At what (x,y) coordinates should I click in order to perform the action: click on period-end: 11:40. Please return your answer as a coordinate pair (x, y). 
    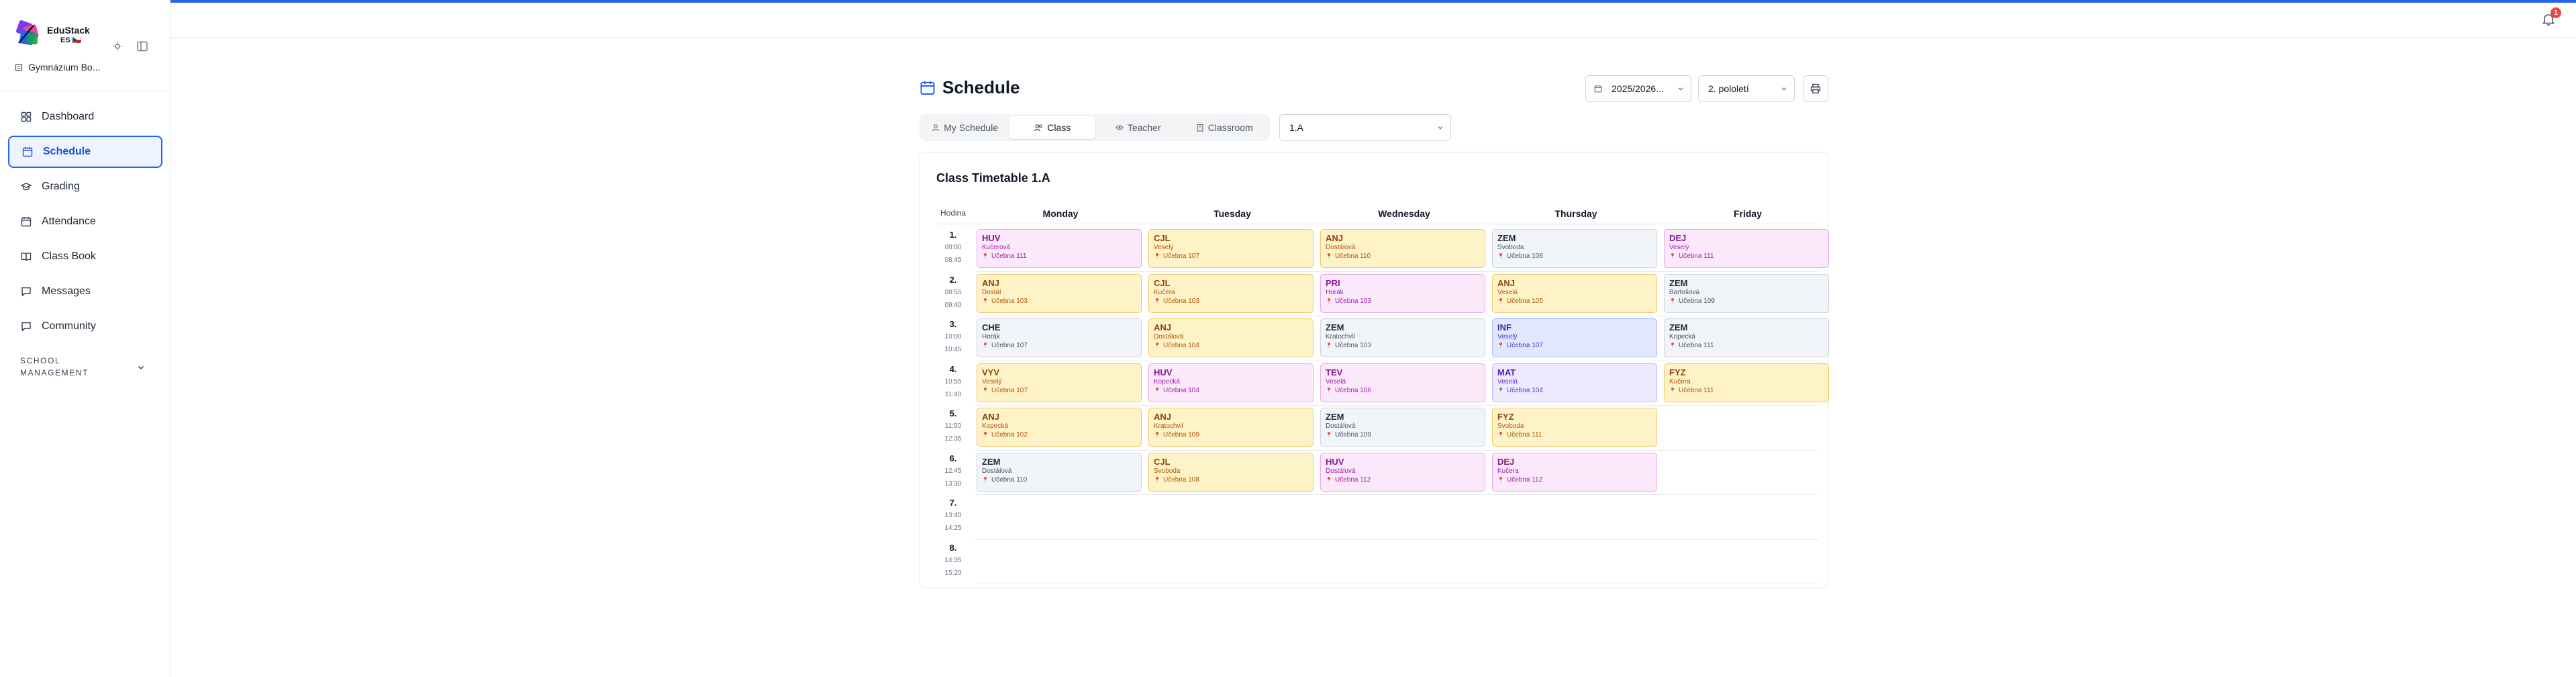
    Looking at the image, I should click on (953, 394).